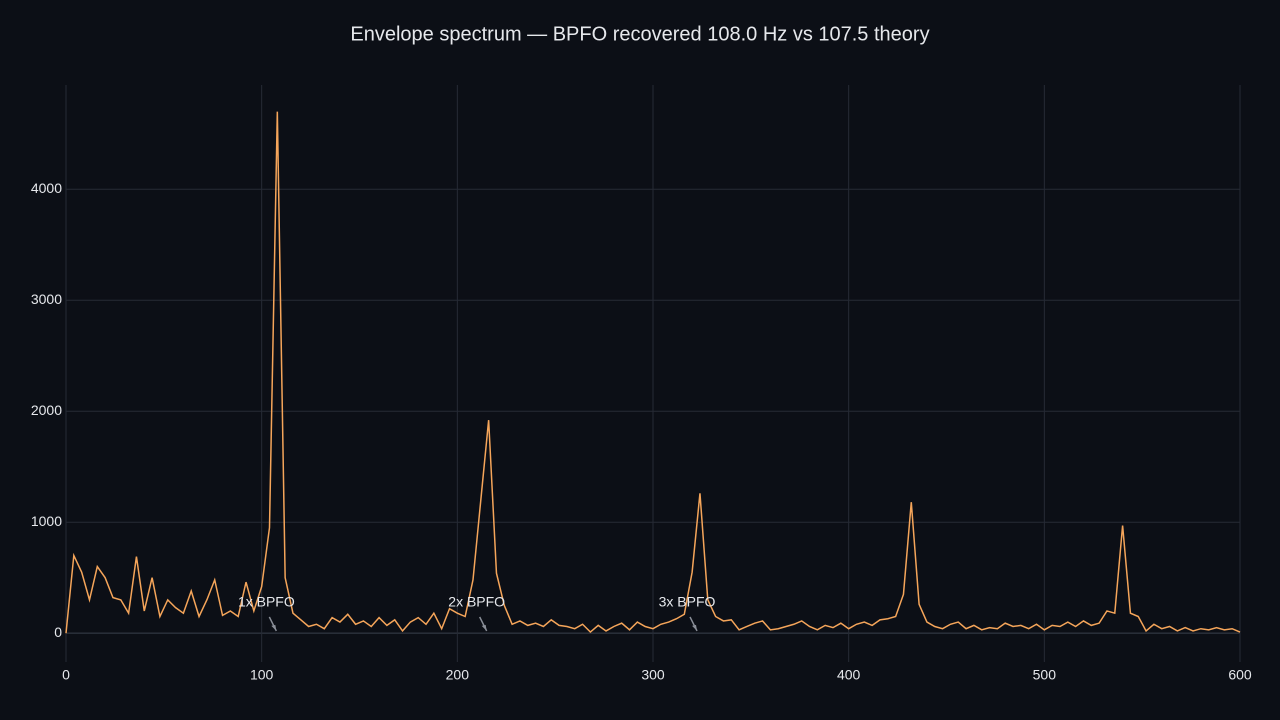 Image resolution: width=1280 pixels, height=720 pixels. Describe the element at coordinates (46, 410) in the screenshot. I see `y-tick-label: 2000` at that location.